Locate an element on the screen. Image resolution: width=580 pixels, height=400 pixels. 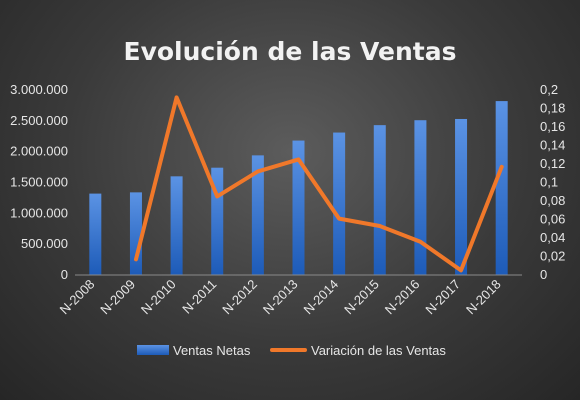
x-tick-label: N-2017 is located at coordinates (442, 297).